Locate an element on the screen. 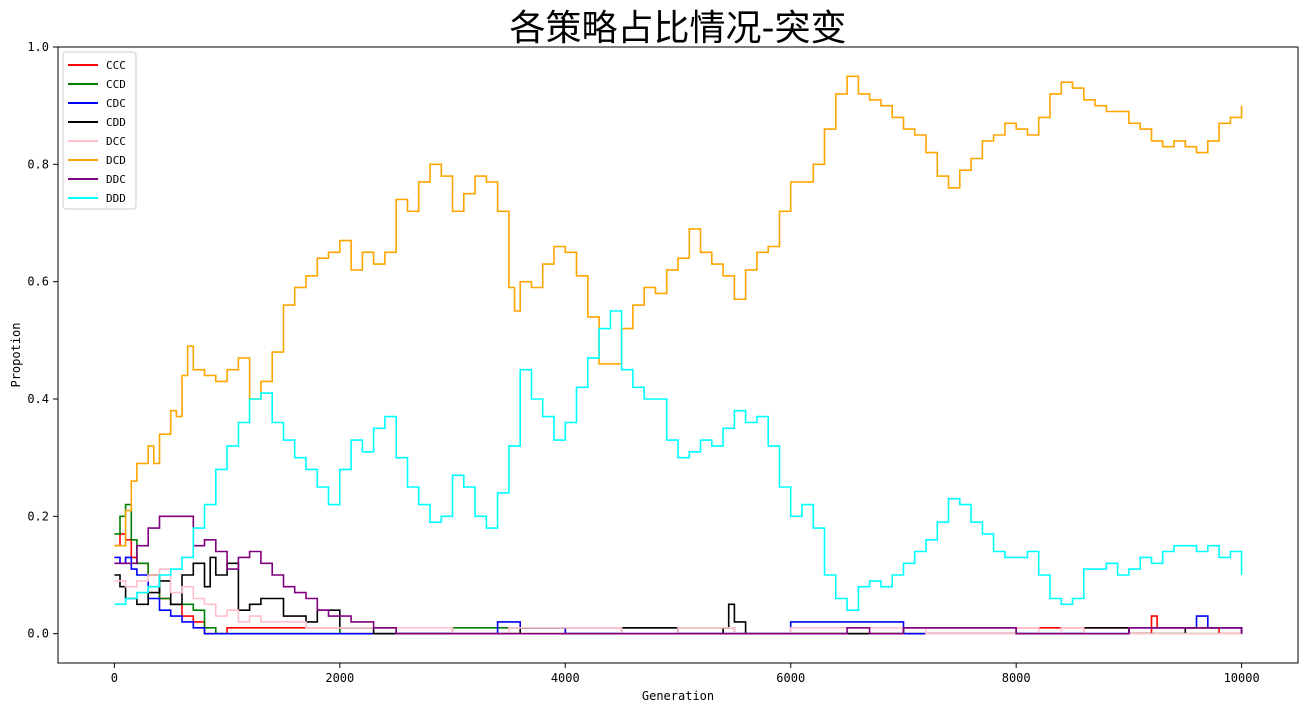 The width and height of the screenshot is (1308, 712). y-axis: 0.0 0.2 0.4 0.6 0.8 1.0 is located at coordinates (42, 340).